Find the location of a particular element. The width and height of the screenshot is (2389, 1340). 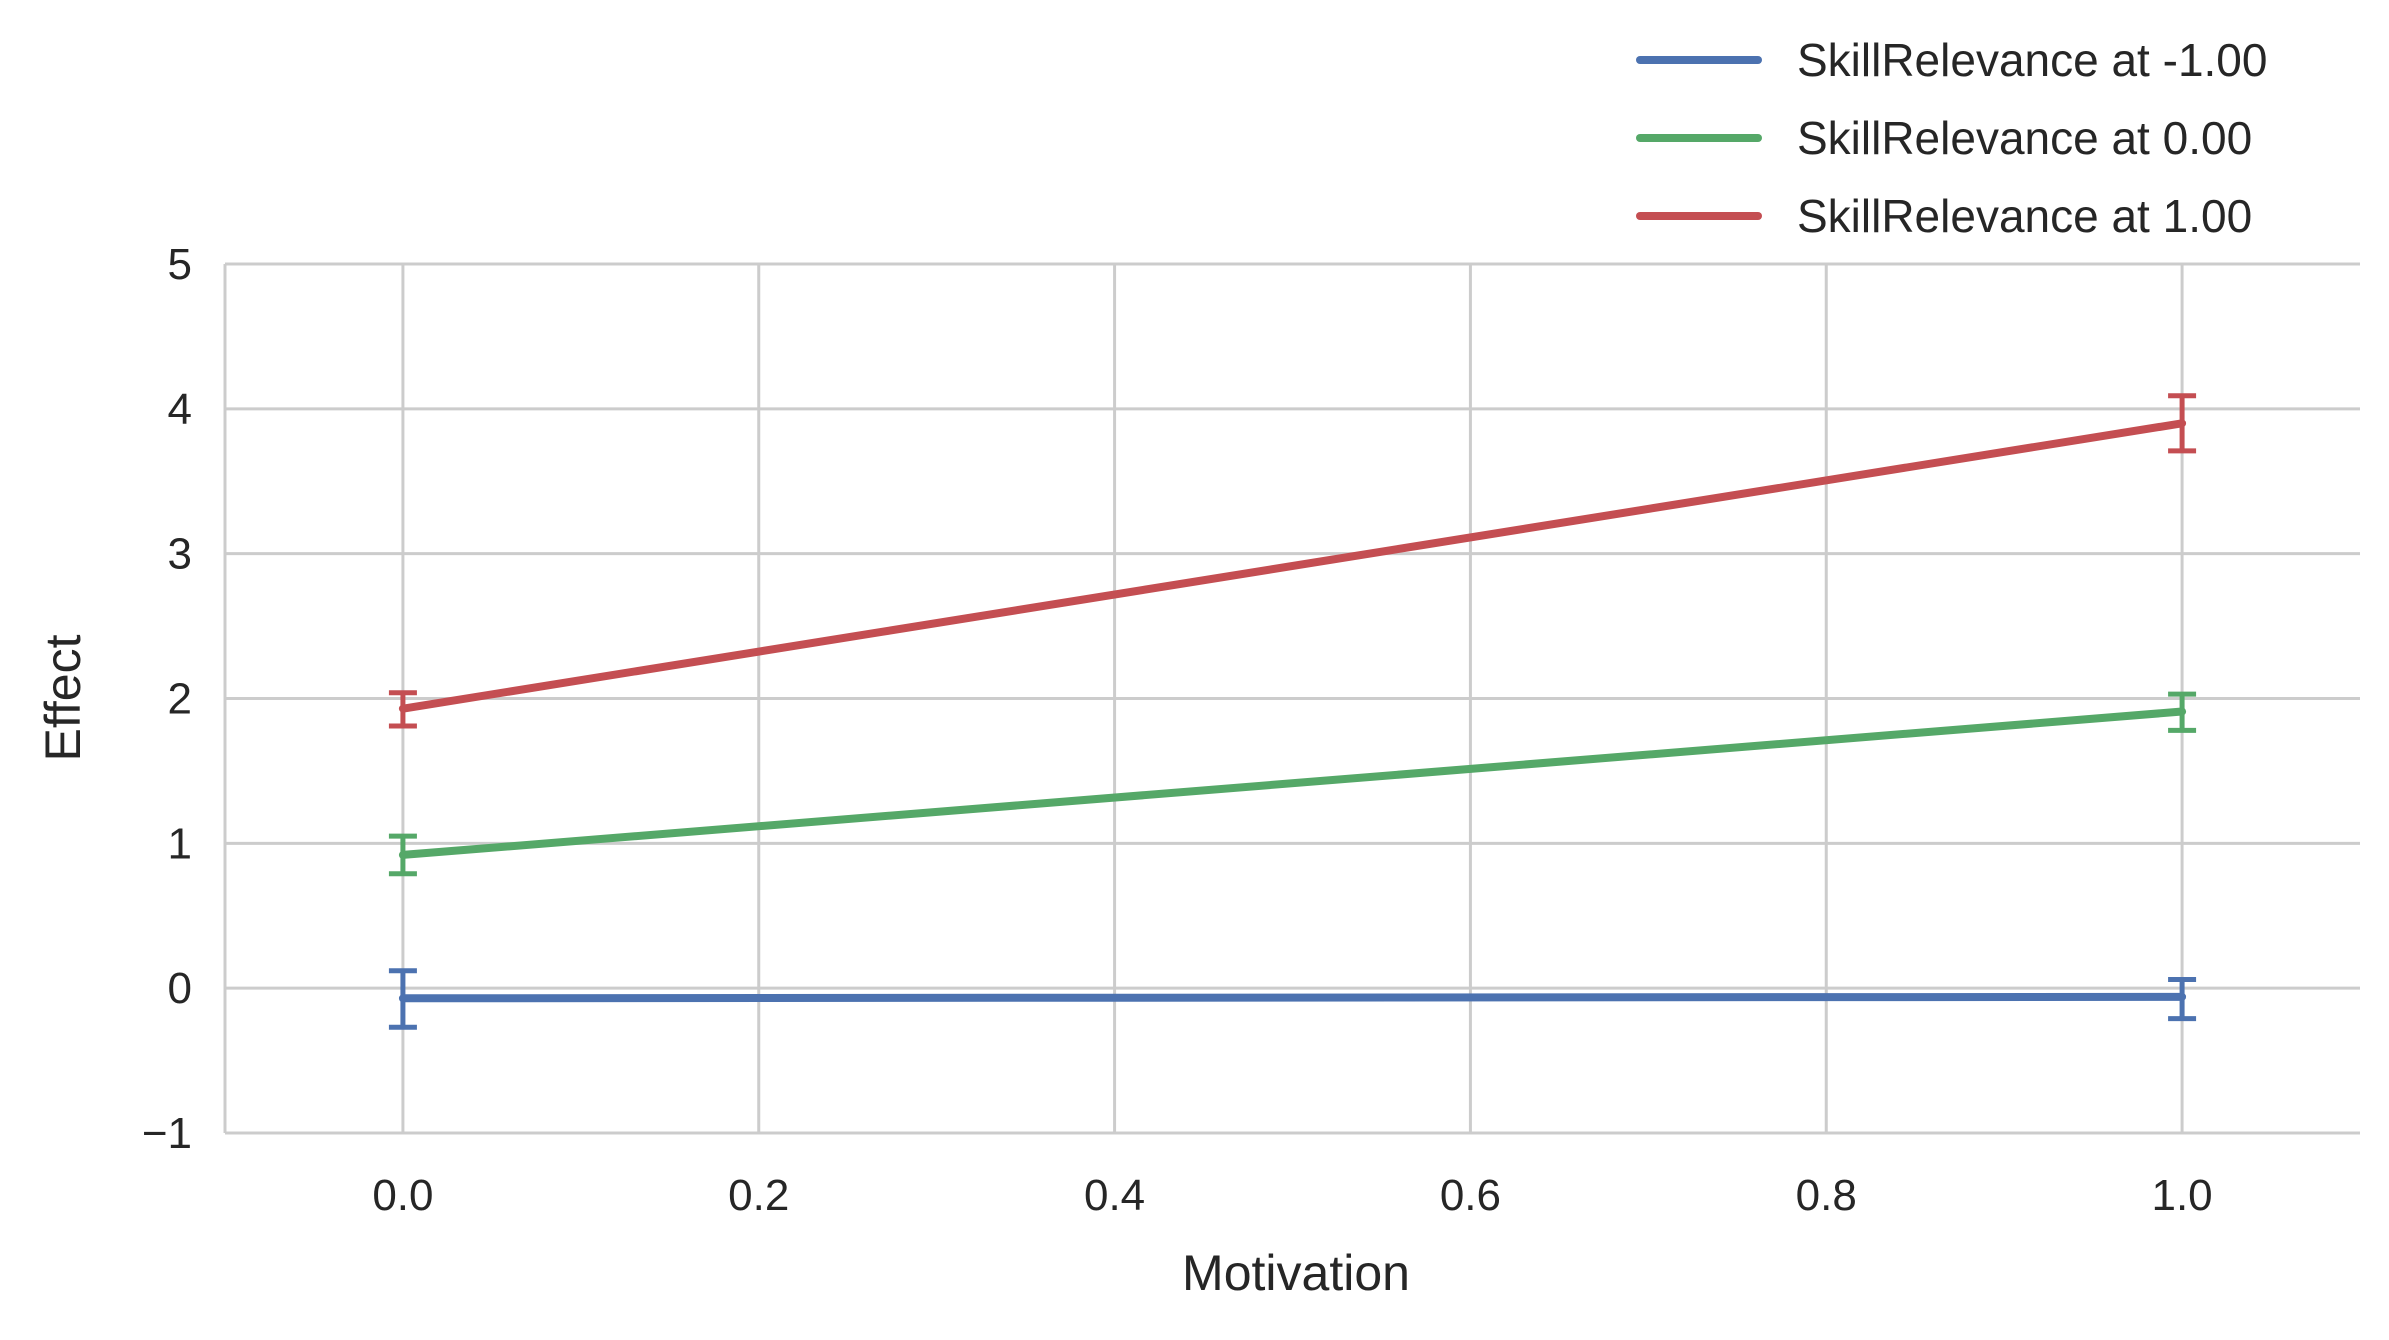

legend-item: SkillRelevance at 0.00 is located at coordinates (1944, 138).